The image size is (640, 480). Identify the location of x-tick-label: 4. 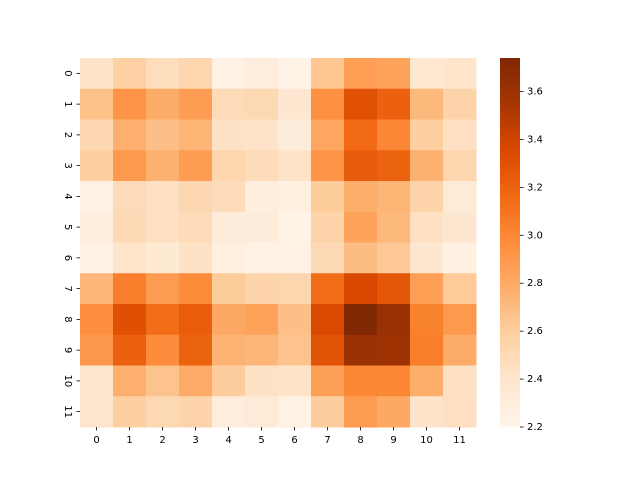
(228, 440).